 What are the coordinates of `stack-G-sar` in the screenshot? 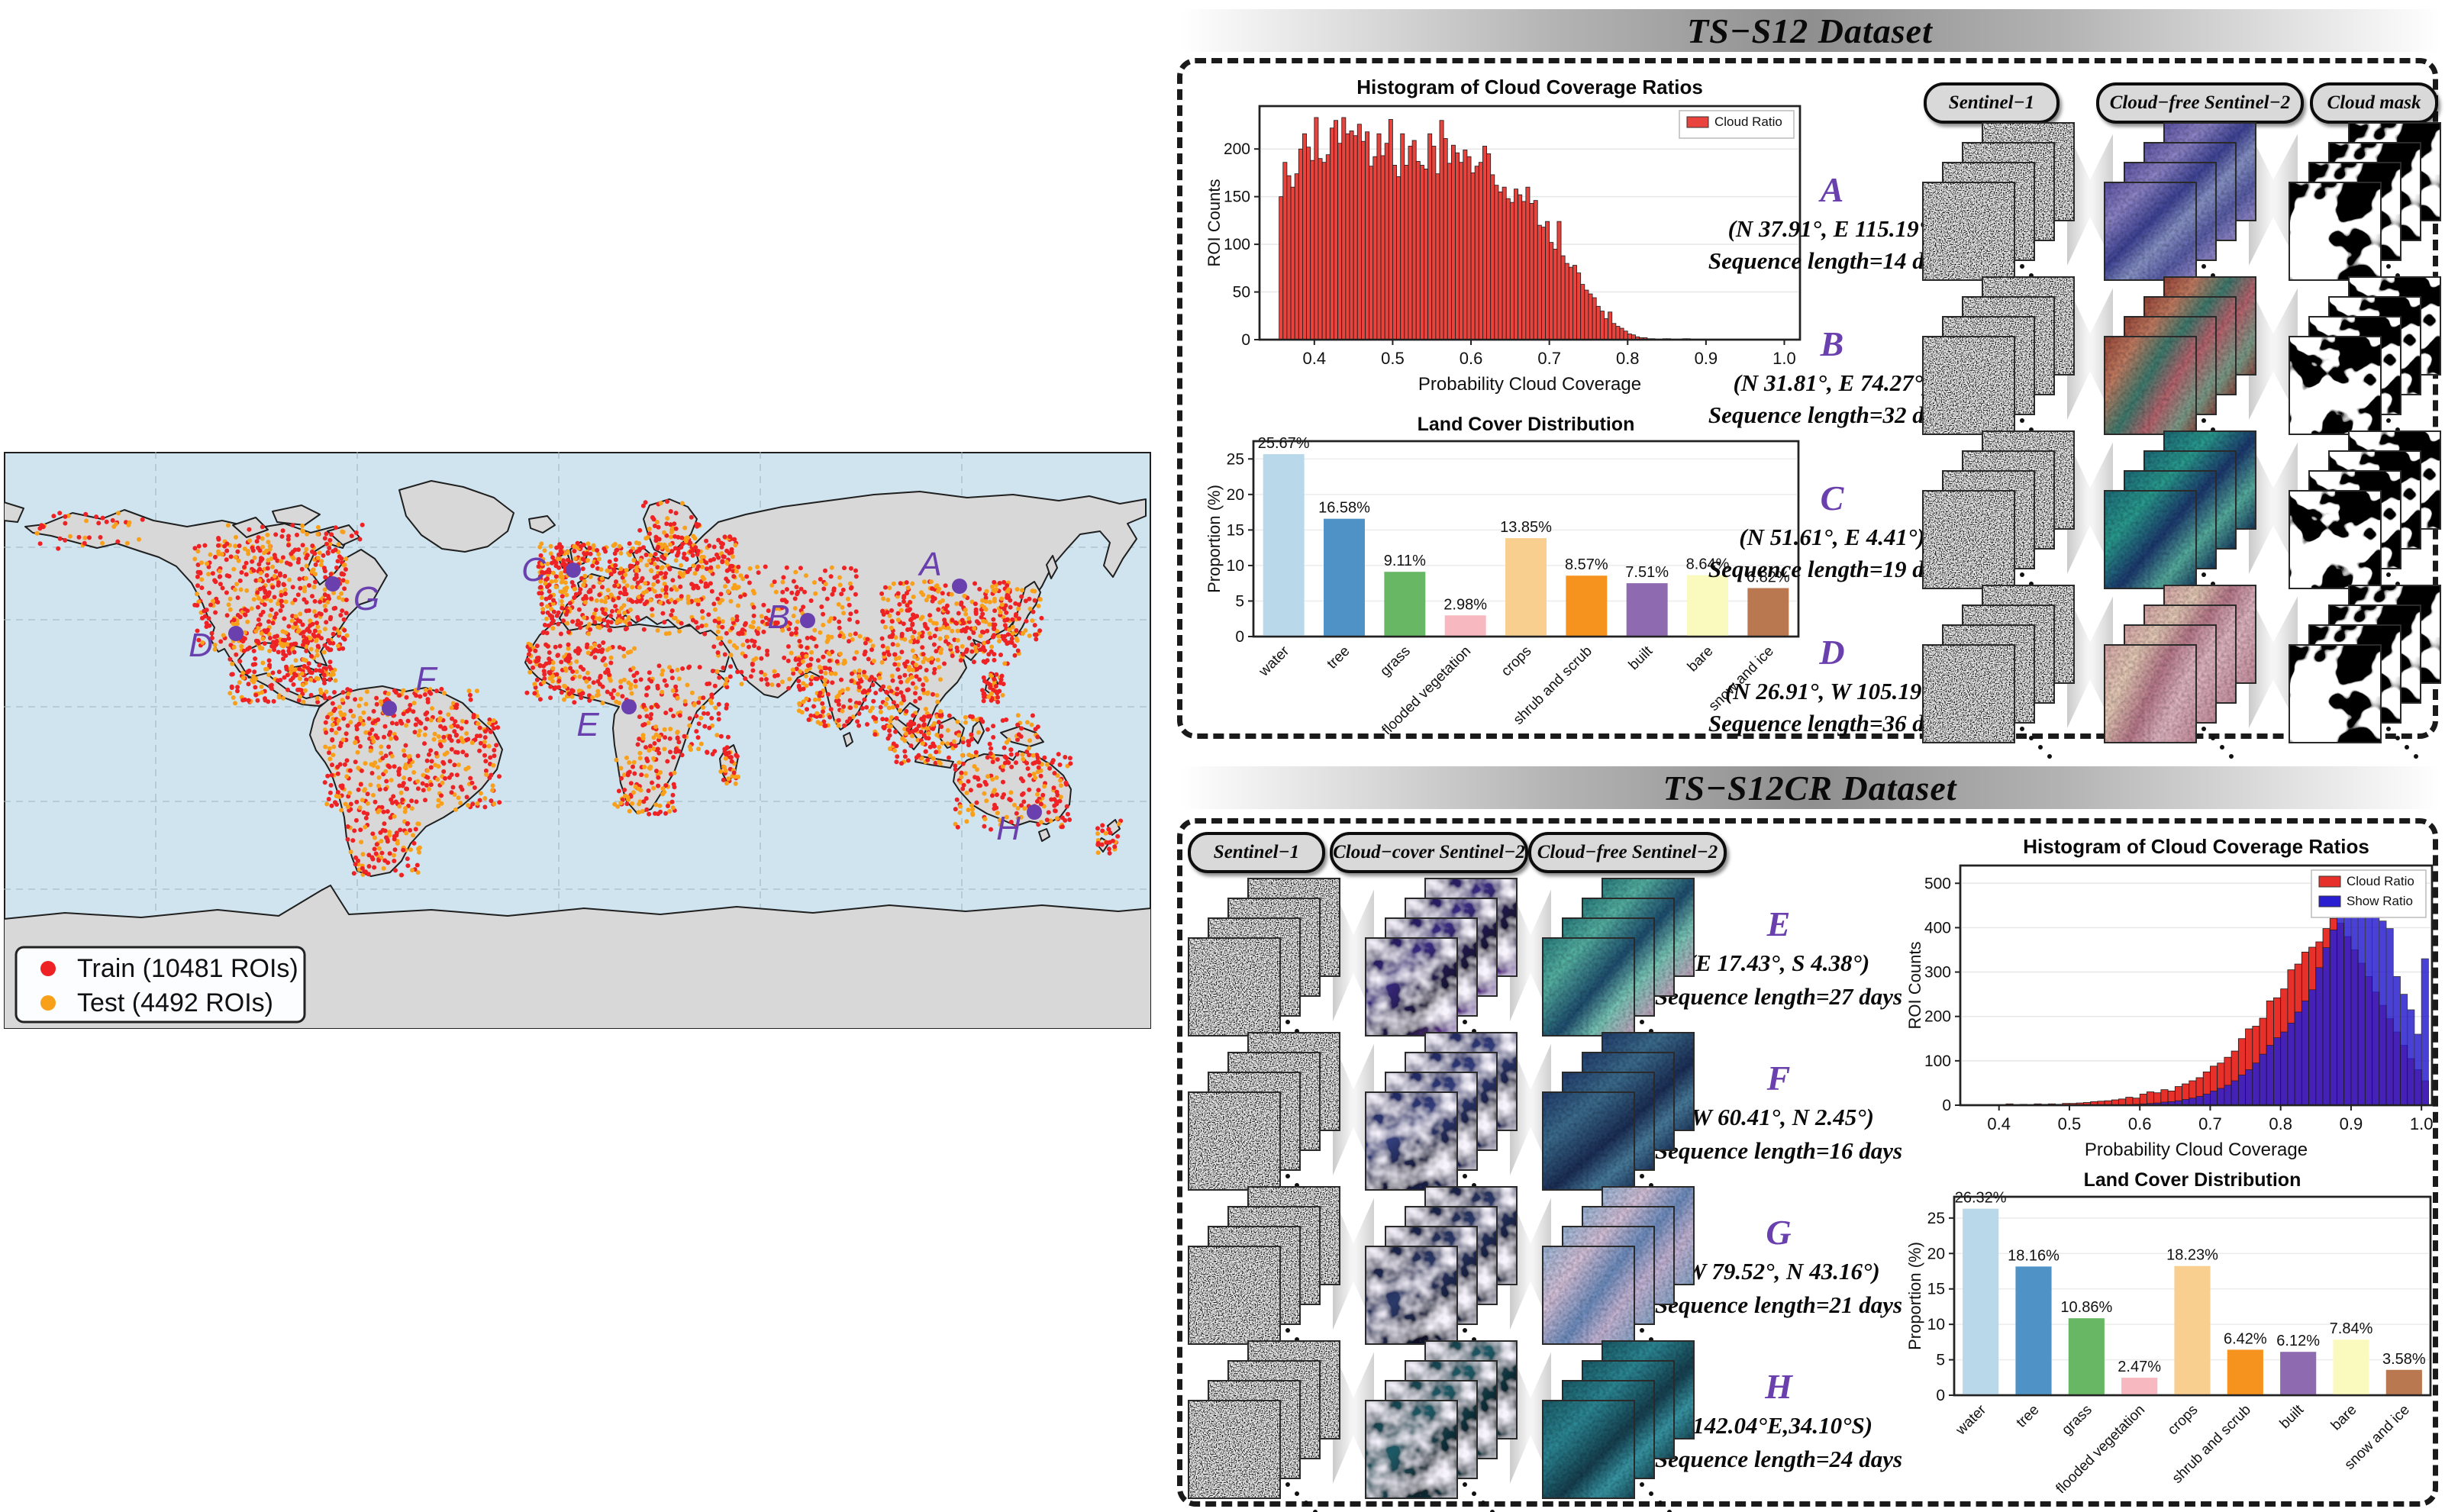 It's located at (1264, 1273).